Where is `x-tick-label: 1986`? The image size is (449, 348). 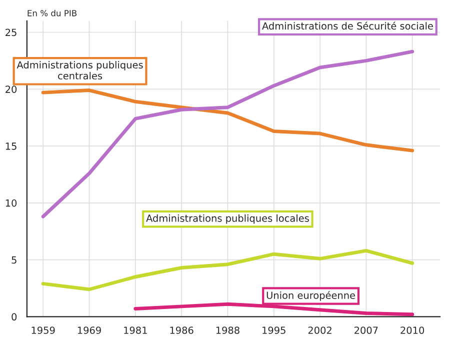 x-tick-label: 1986 is located at coordinates (182, 330).